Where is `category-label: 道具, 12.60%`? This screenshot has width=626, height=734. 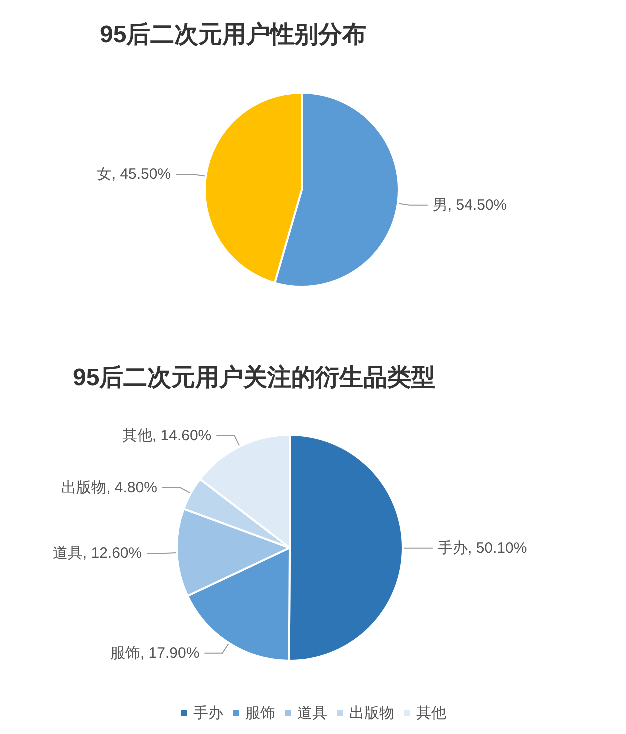 category-label: 道具, 12.60% is located at coordinates (97, 553).